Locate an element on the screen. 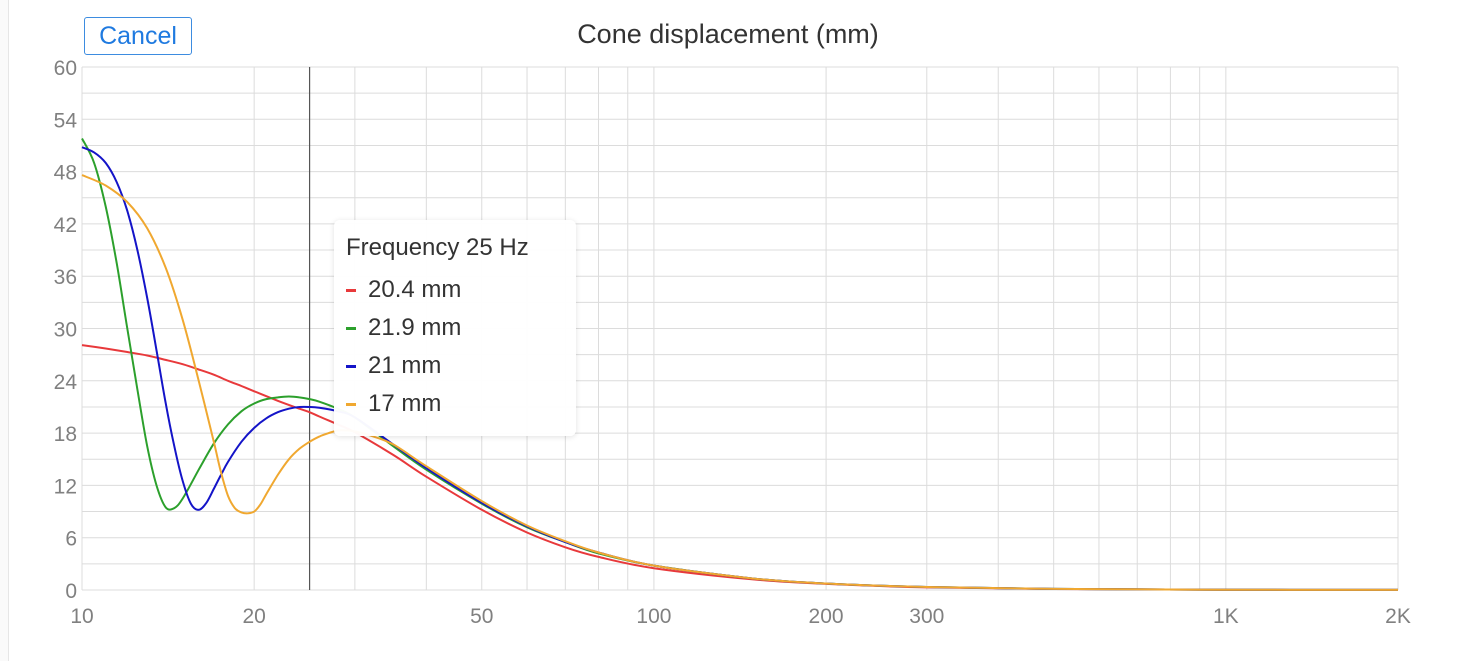 The image size is (1459, 661). tooltip-value: 21 mm is located at coordinates (405, 365).